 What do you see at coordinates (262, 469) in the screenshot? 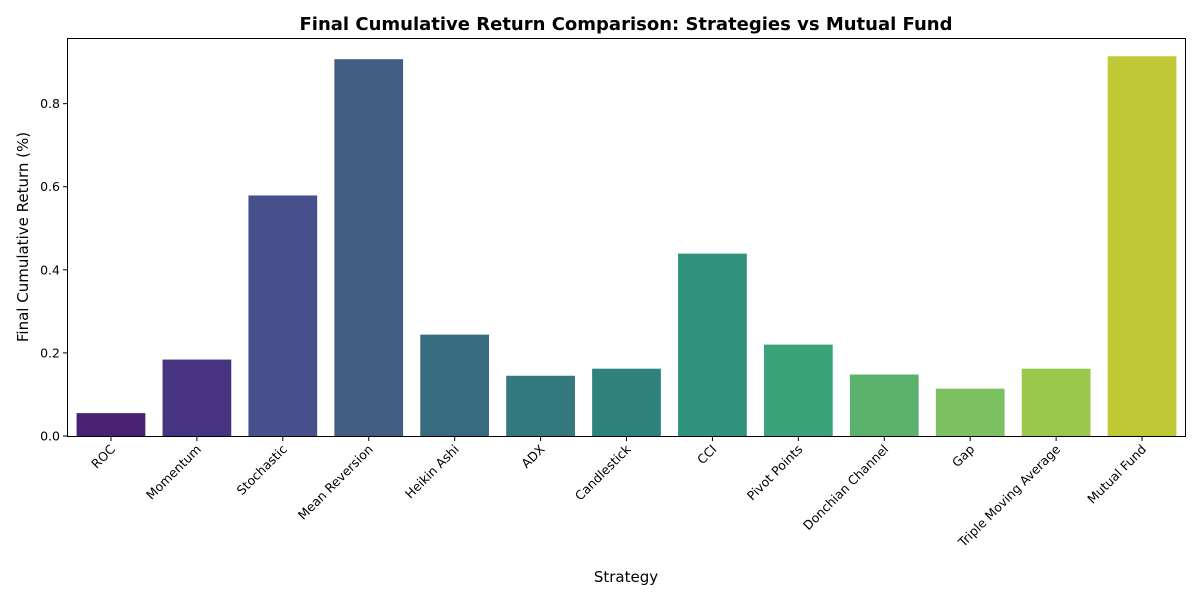
I see `x-tick-label: Stochastic` at bounding box center [262, 469].